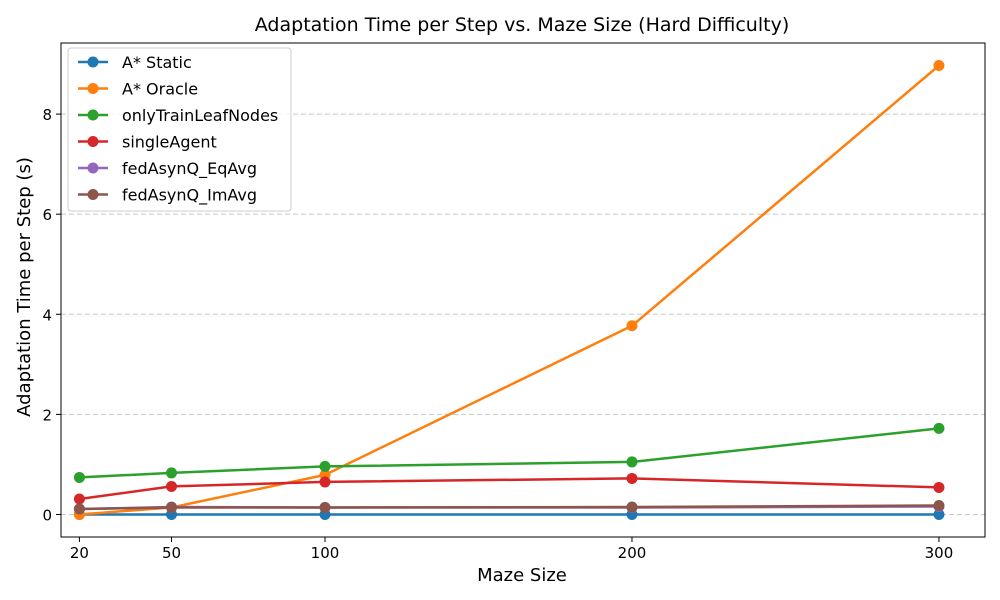  I want to click on x-tick-label: 50, so click(171, 553).